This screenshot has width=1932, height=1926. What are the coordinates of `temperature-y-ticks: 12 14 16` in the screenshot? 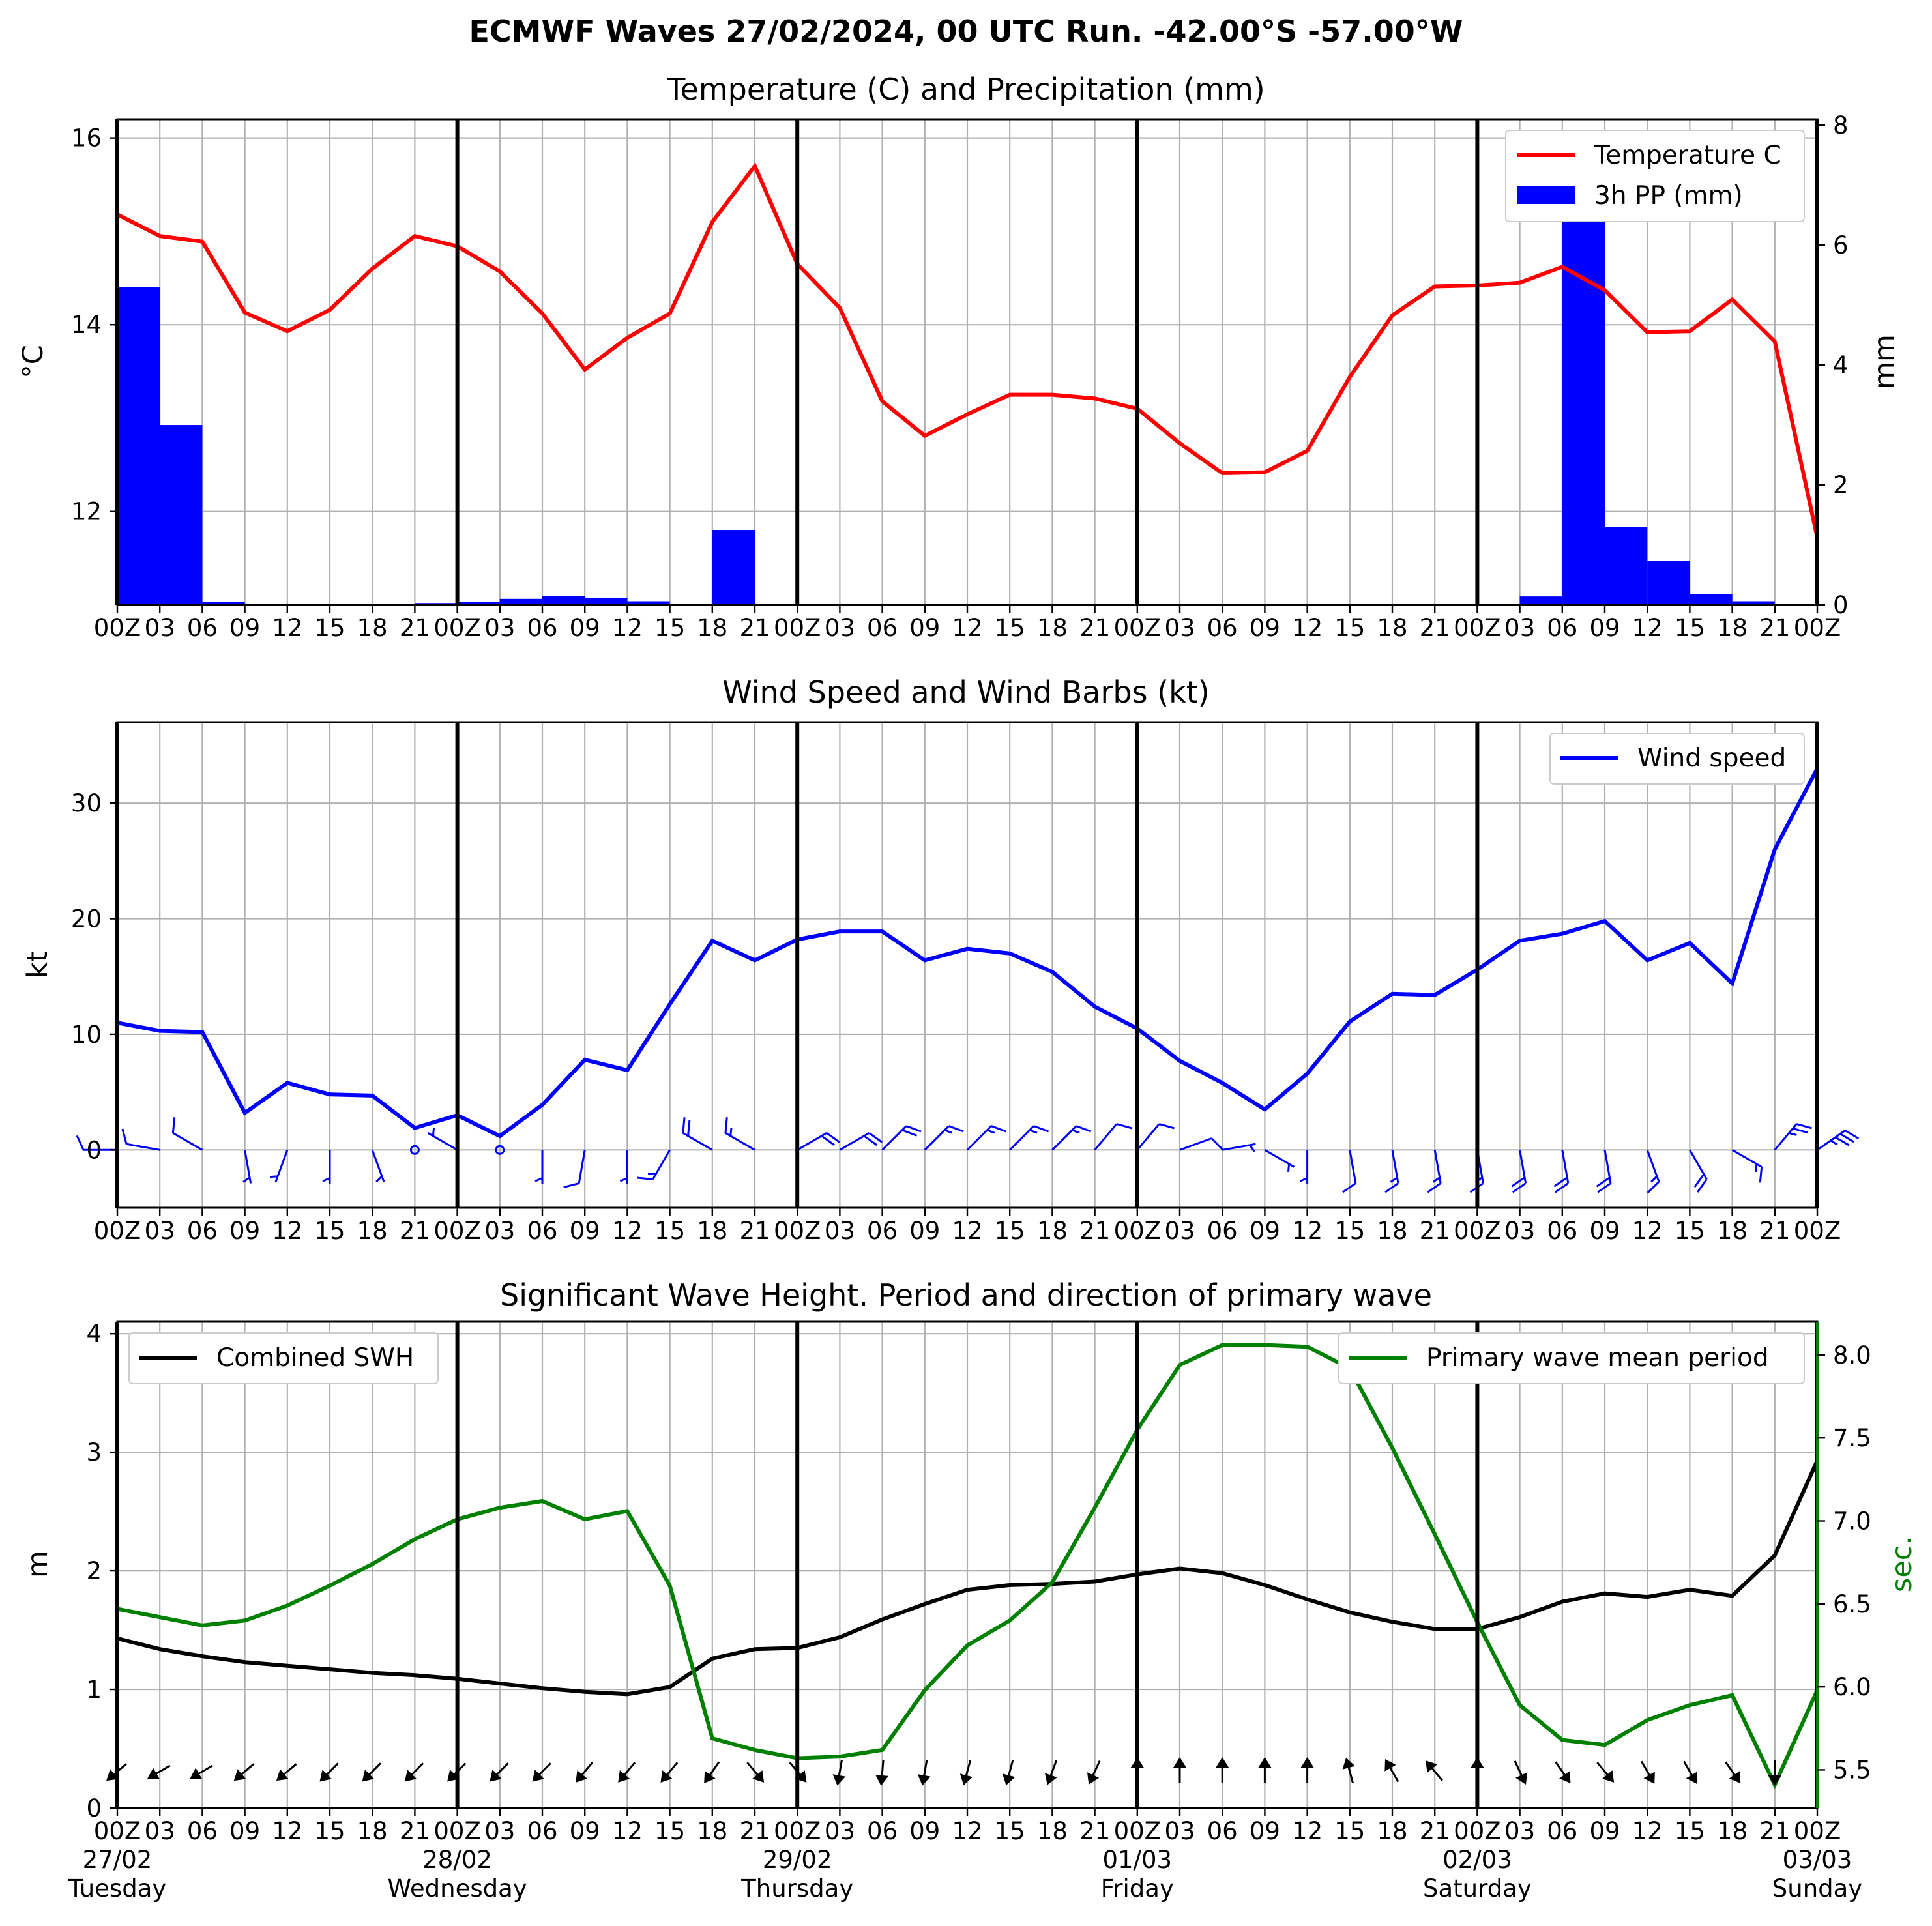 It's located at (94, 325).